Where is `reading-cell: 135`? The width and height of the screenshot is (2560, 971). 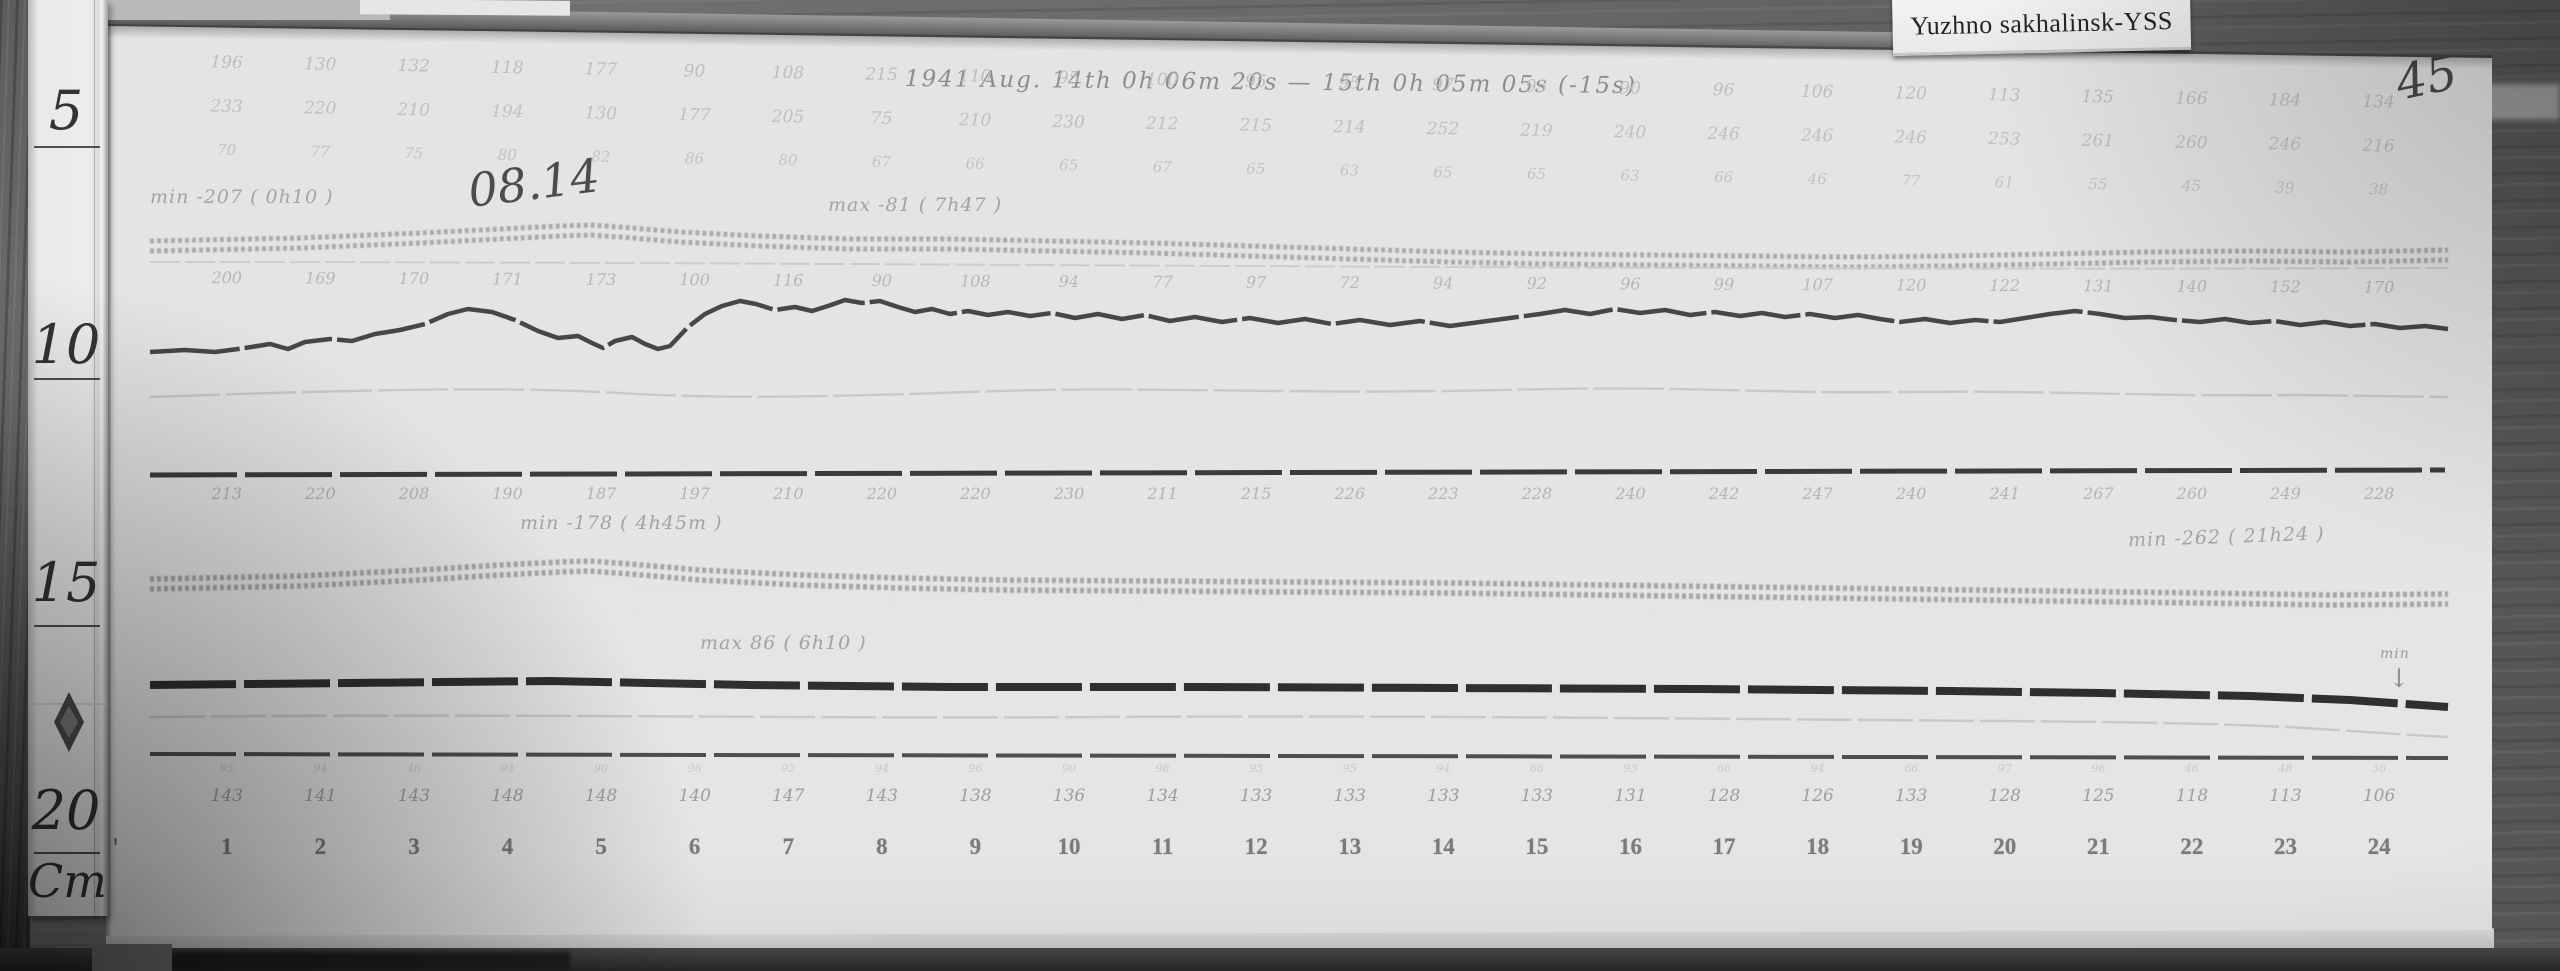
reading-cell: 135 is located at coordinates (2098, 97).